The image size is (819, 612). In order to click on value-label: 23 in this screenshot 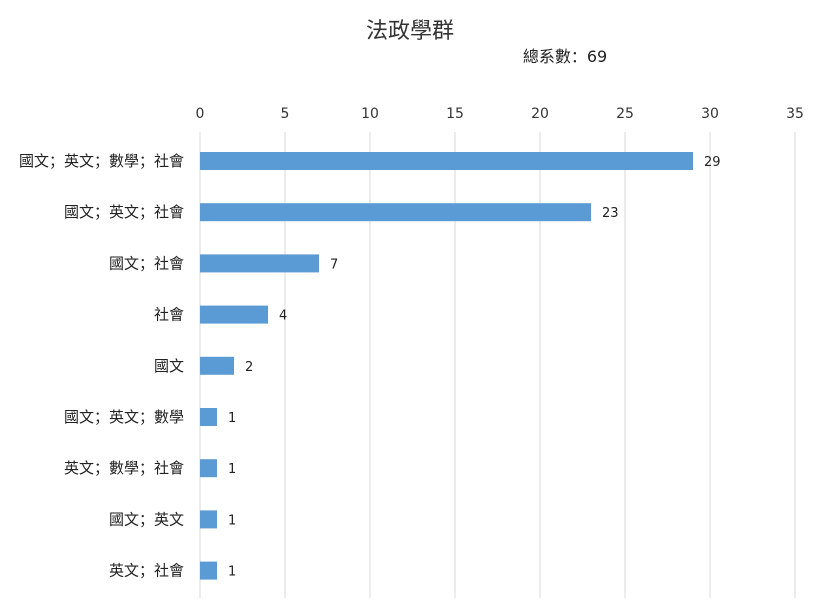, I will do `click(610, 213)`.